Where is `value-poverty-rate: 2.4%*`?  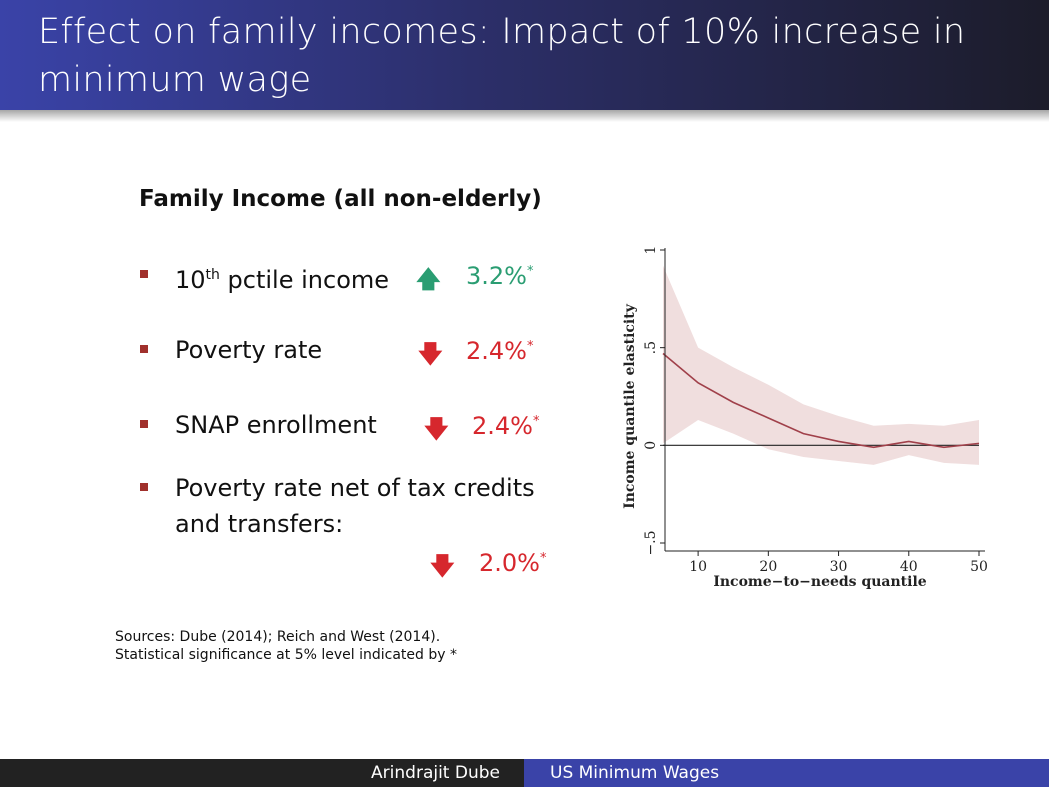 value-poverty-rate: 2.4%* is located at coordinates (500, 351).